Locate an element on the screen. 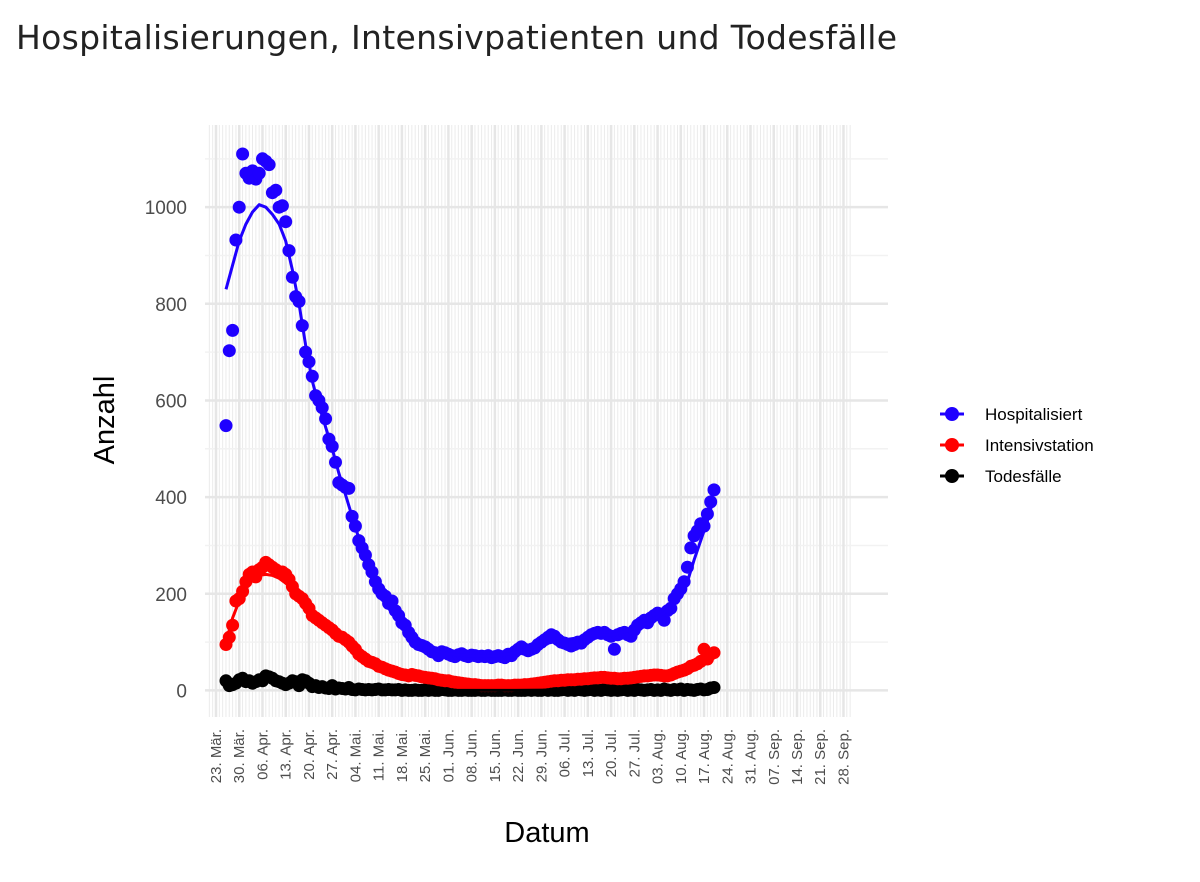  y-axis-ticks: 0 200 400 600 800 1000 is located at coordinates (166, 450).